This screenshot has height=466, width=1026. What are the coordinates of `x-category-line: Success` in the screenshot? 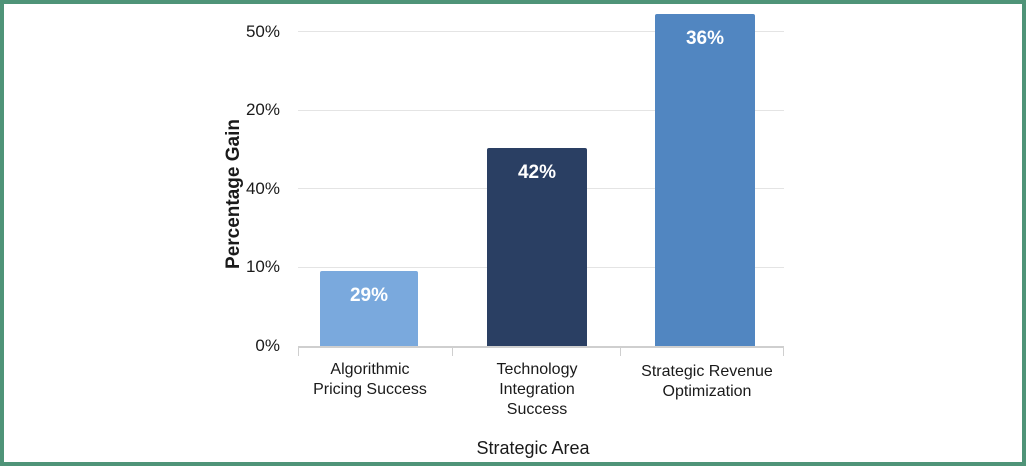 It's located at (537, 409).